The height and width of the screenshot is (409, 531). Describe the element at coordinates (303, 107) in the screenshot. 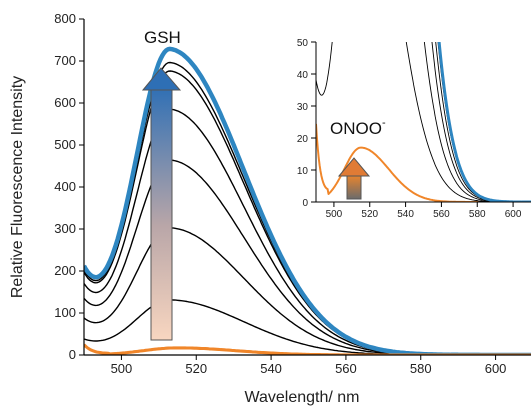

I see `inset-y-tick-label: 30` at that location.